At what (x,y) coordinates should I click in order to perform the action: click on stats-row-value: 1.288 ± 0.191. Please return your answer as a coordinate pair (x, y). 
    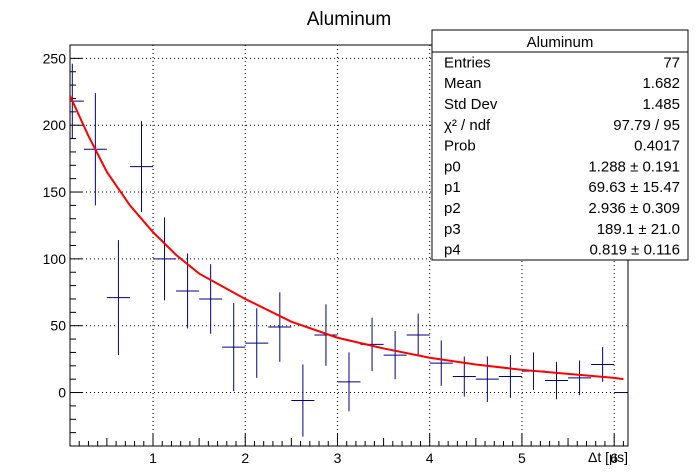
    Looking at the image, I should click on (634, 166).